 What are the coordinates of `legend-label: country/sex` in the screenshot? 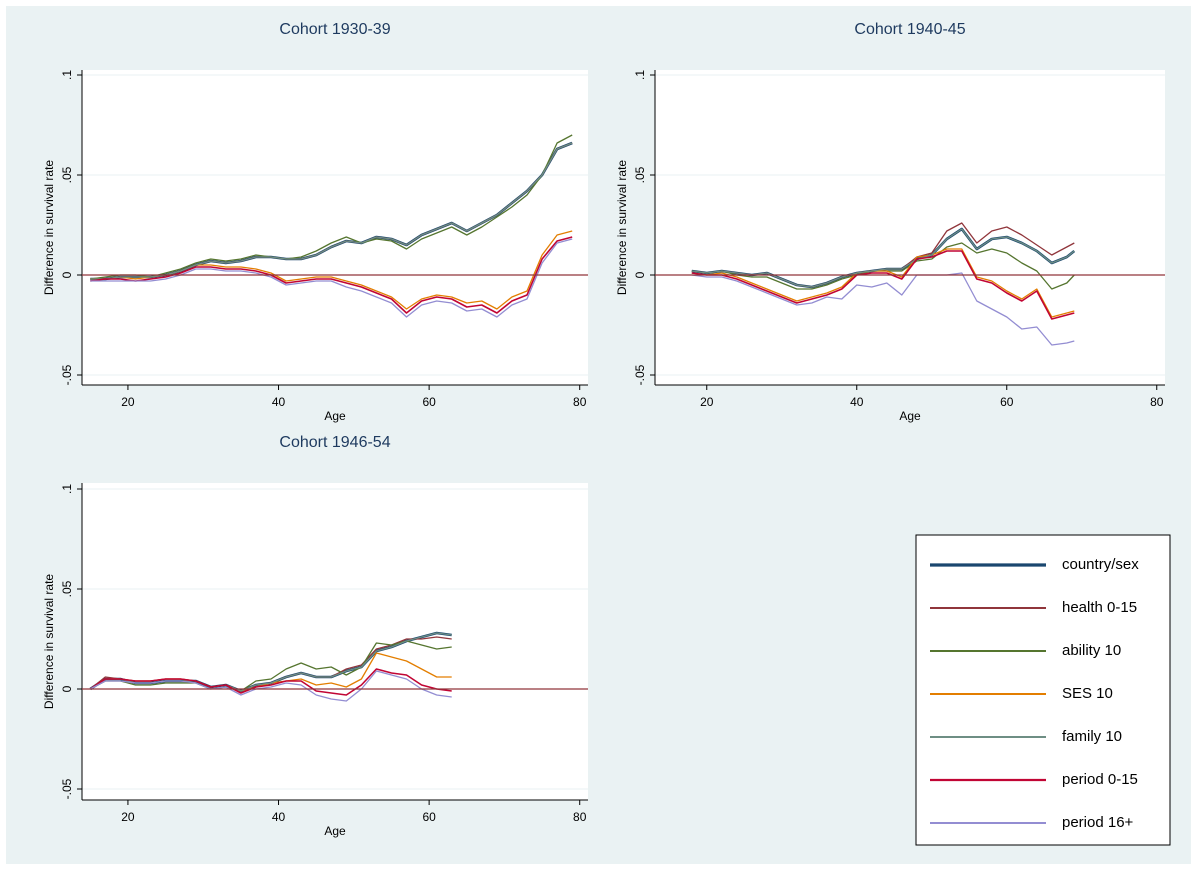 It's located at (1100, 564).